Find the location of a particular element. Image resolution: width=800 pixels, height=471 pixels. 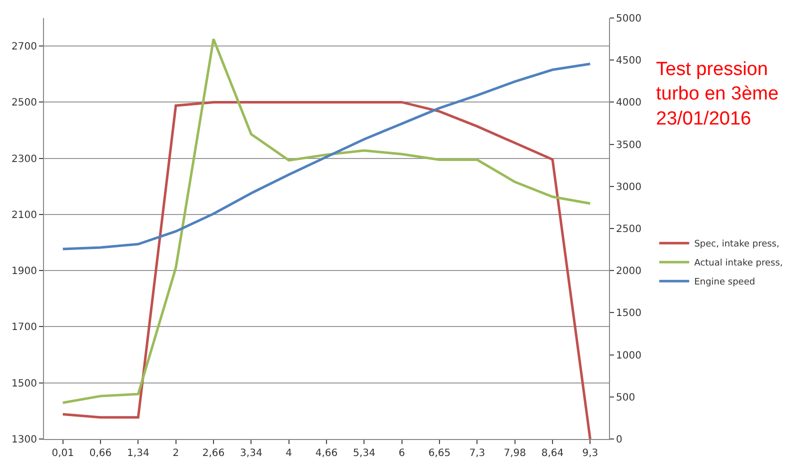

x-tick-label: 1,34 is located at coordinates (138, 453).